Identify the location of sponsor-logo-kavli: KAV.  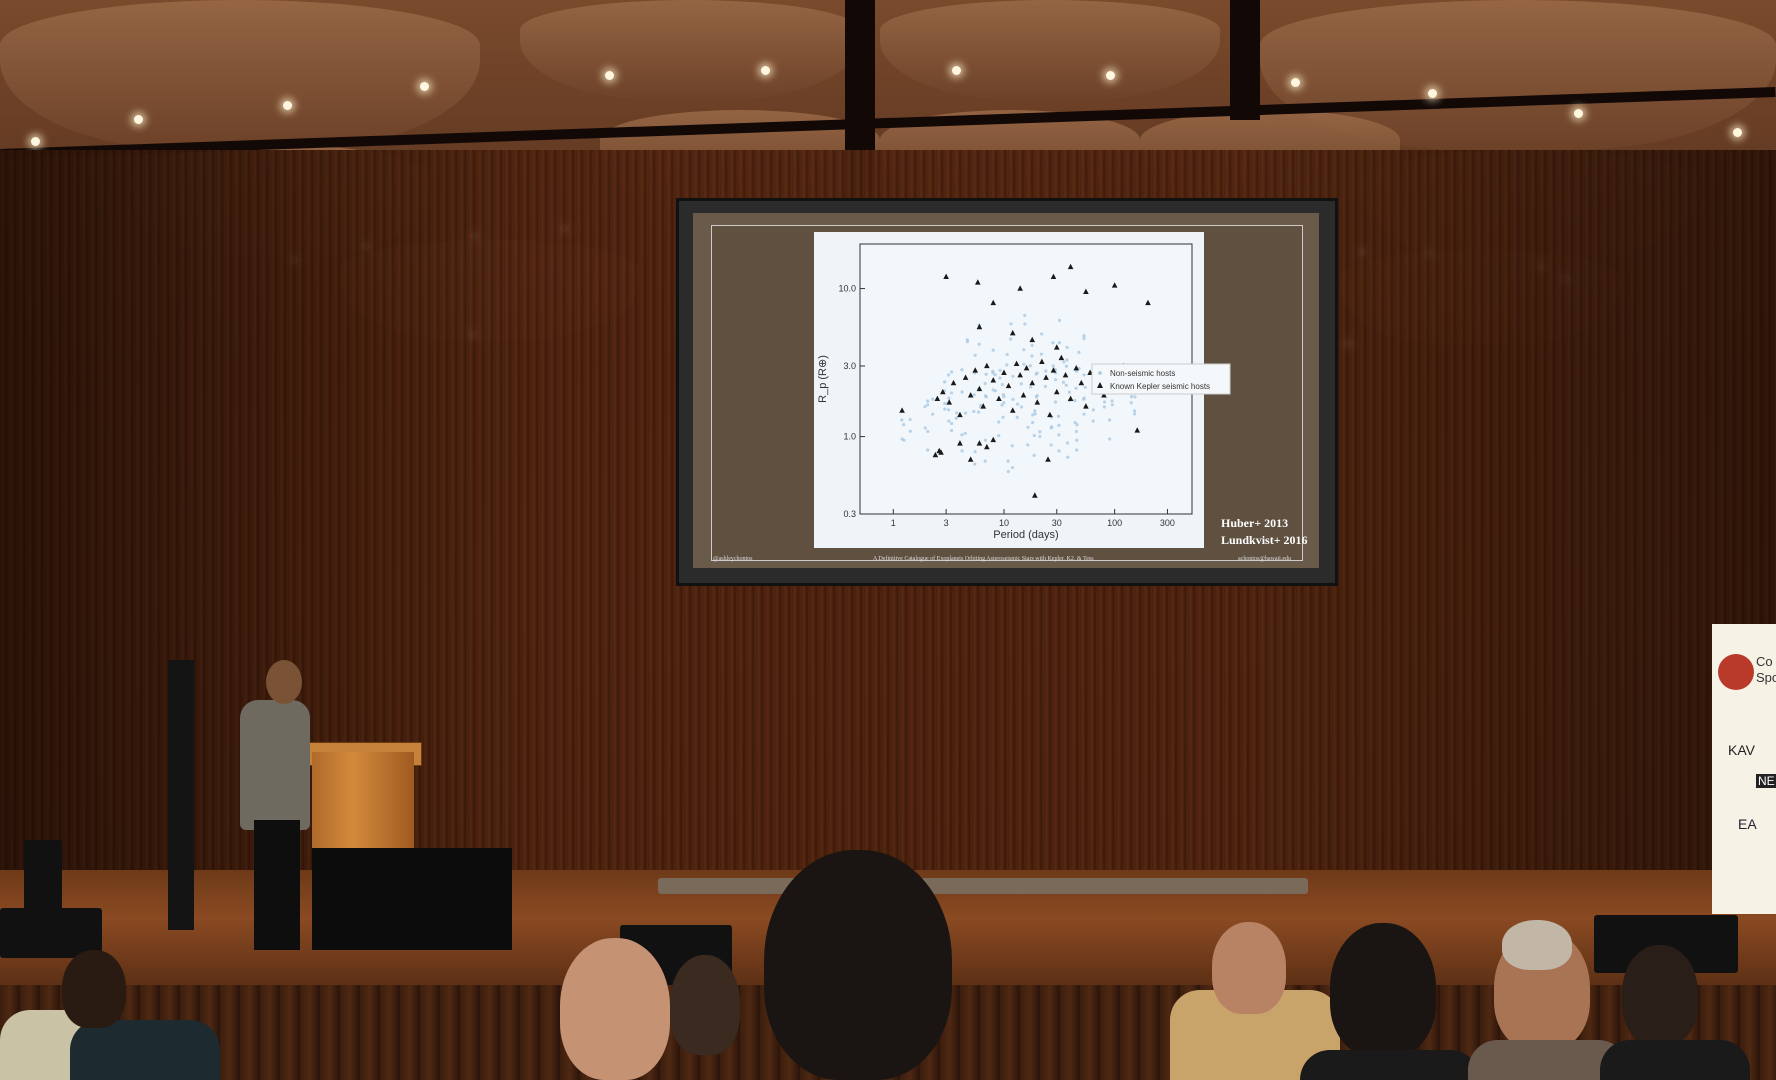
(1741, 750).